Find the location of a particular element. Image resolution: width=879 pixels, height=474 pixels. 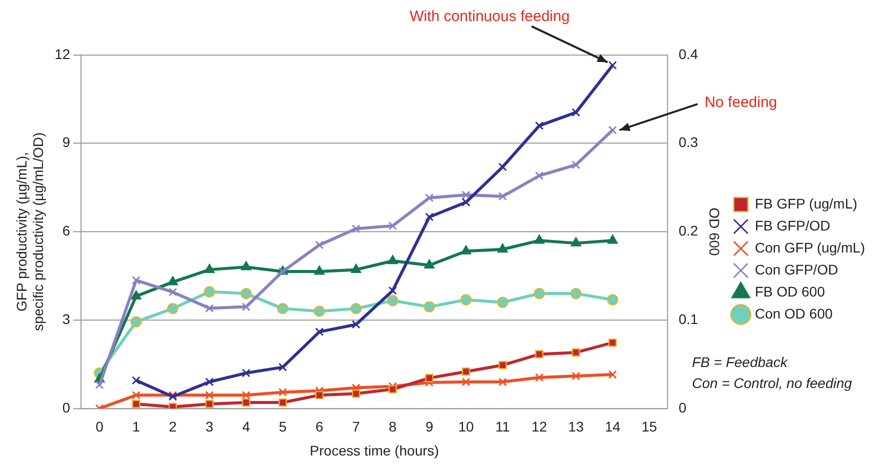

x-tick-label: 15 is located at coordinates (649, 426).